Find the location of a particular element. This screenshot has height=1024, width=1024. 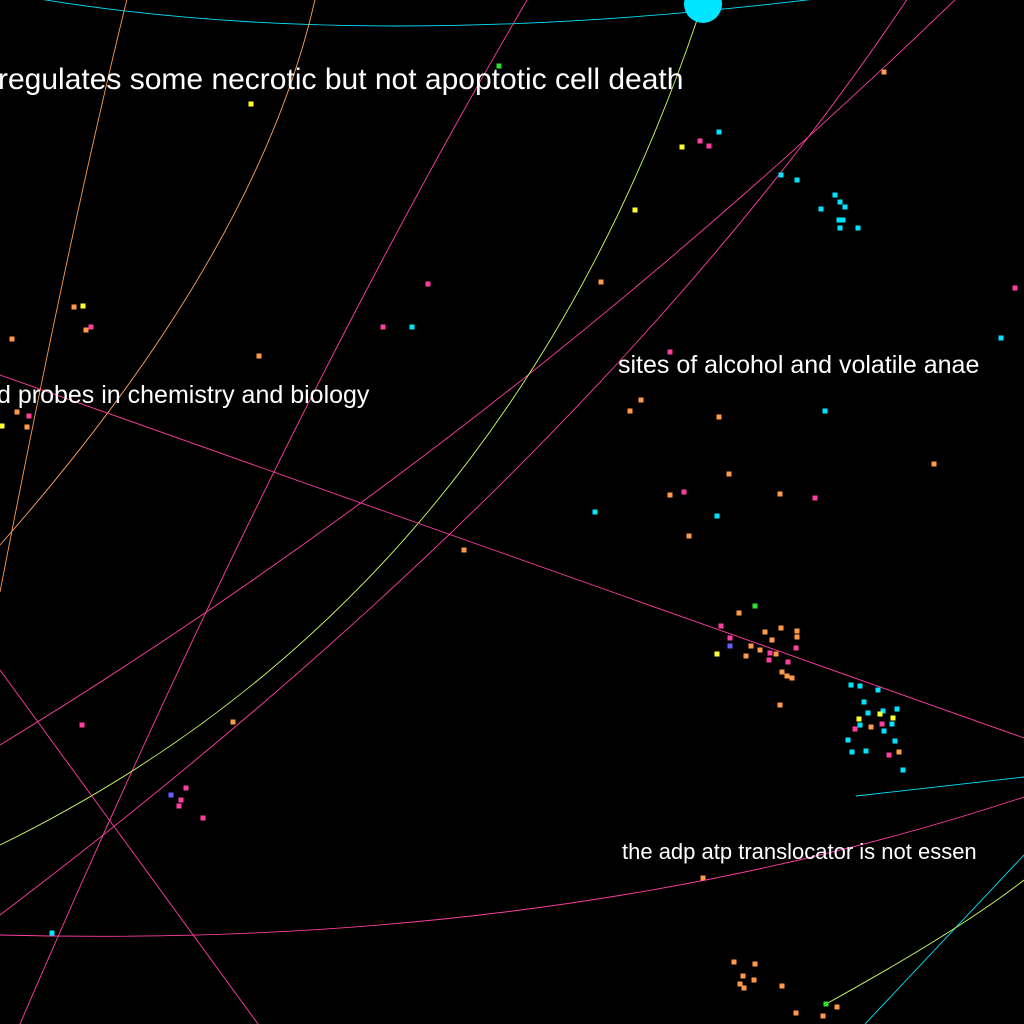

label-probes-chemistry-biology: d probes in chemistry and biology is located at coordinates (185, 395).